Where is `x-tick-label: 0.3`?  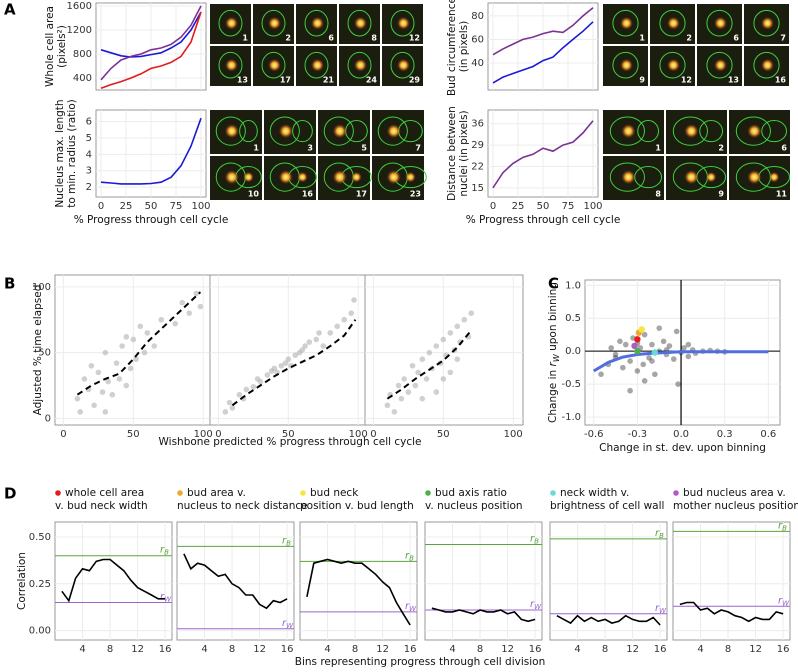
x-tick-label: 0.3 is located at coordinates (725, 434).